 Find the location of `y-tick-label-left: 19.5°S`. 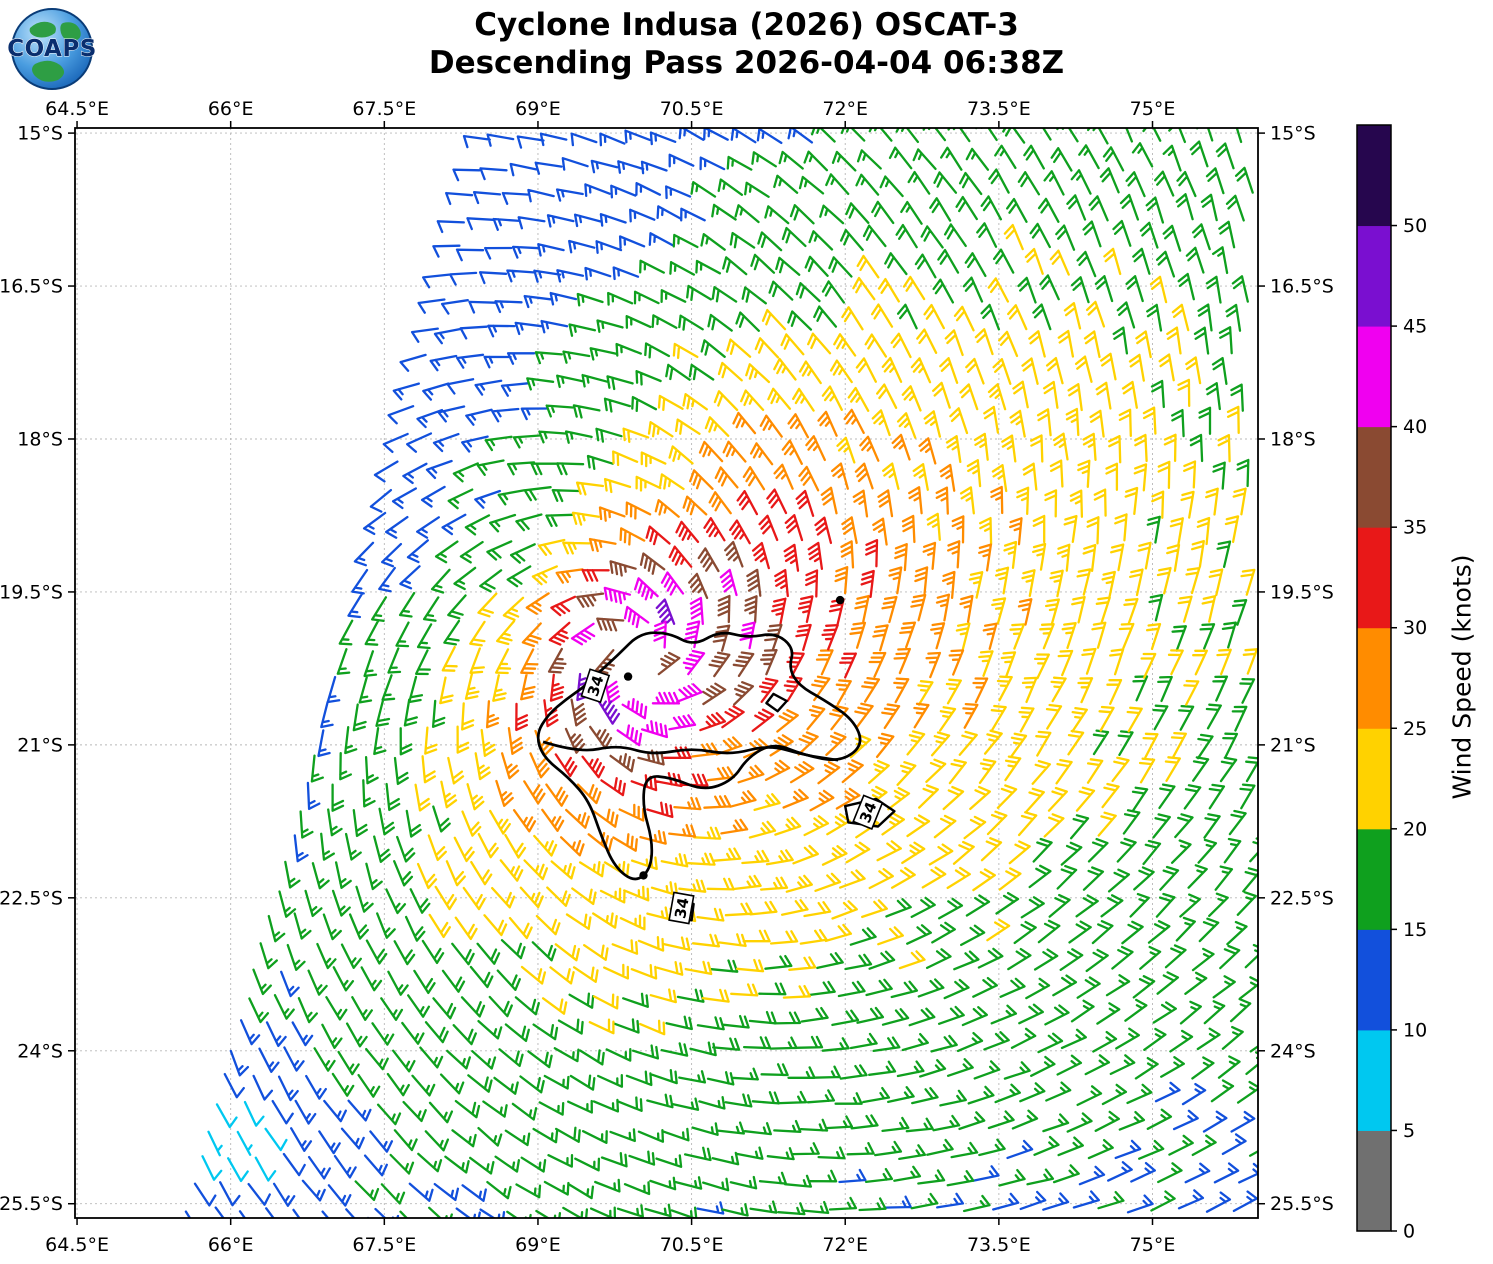

y-tick-label-left: 19.5°S is located at coordinates (31, 592).